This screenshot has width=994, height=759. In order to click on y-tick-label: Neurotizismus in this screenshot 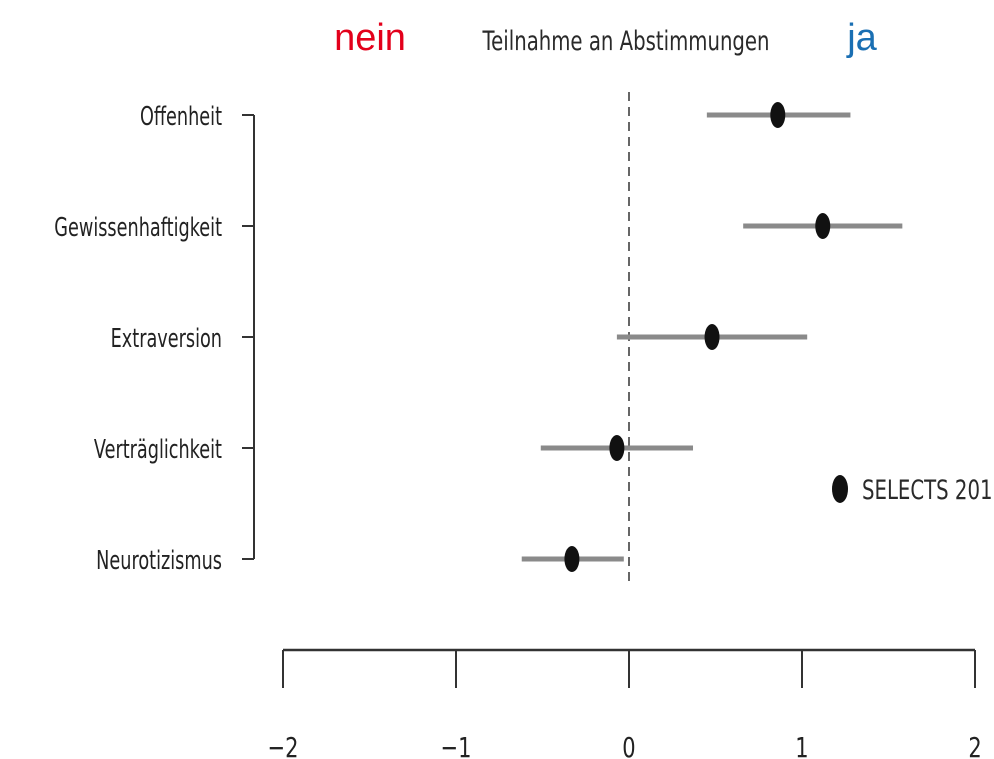, I will do `click(159, 561)`.